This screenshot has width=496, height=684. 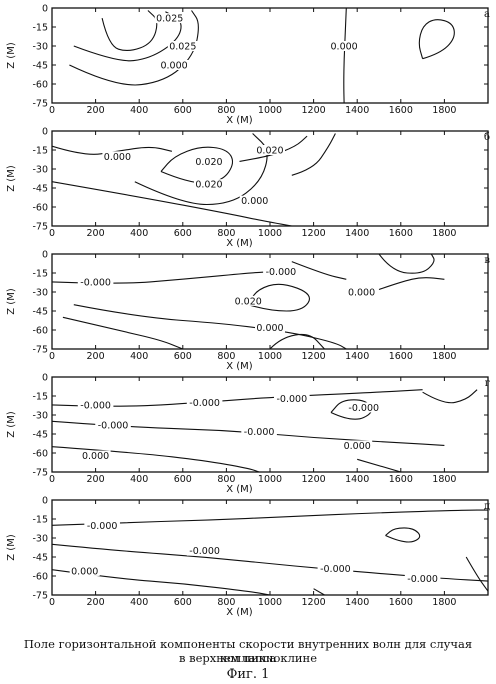 I want to click on contour-label: 0.025, so click(x=182, y=47).